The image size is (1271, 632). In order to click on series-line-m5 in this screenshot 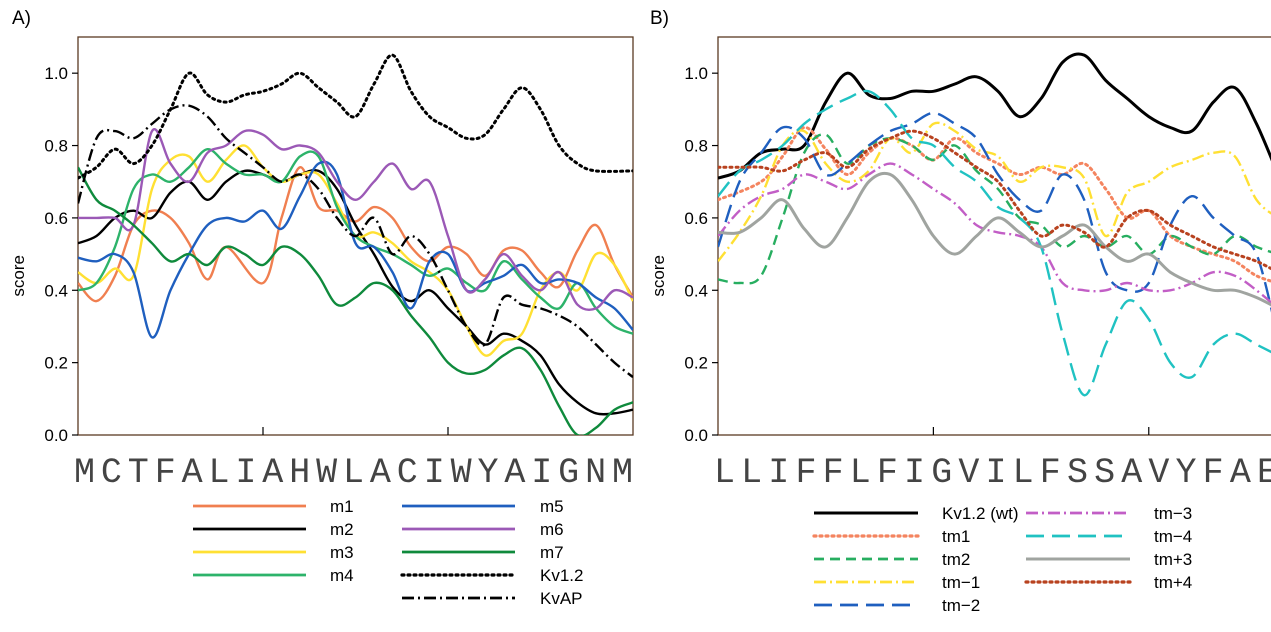, I will do `click(355, 249)`.